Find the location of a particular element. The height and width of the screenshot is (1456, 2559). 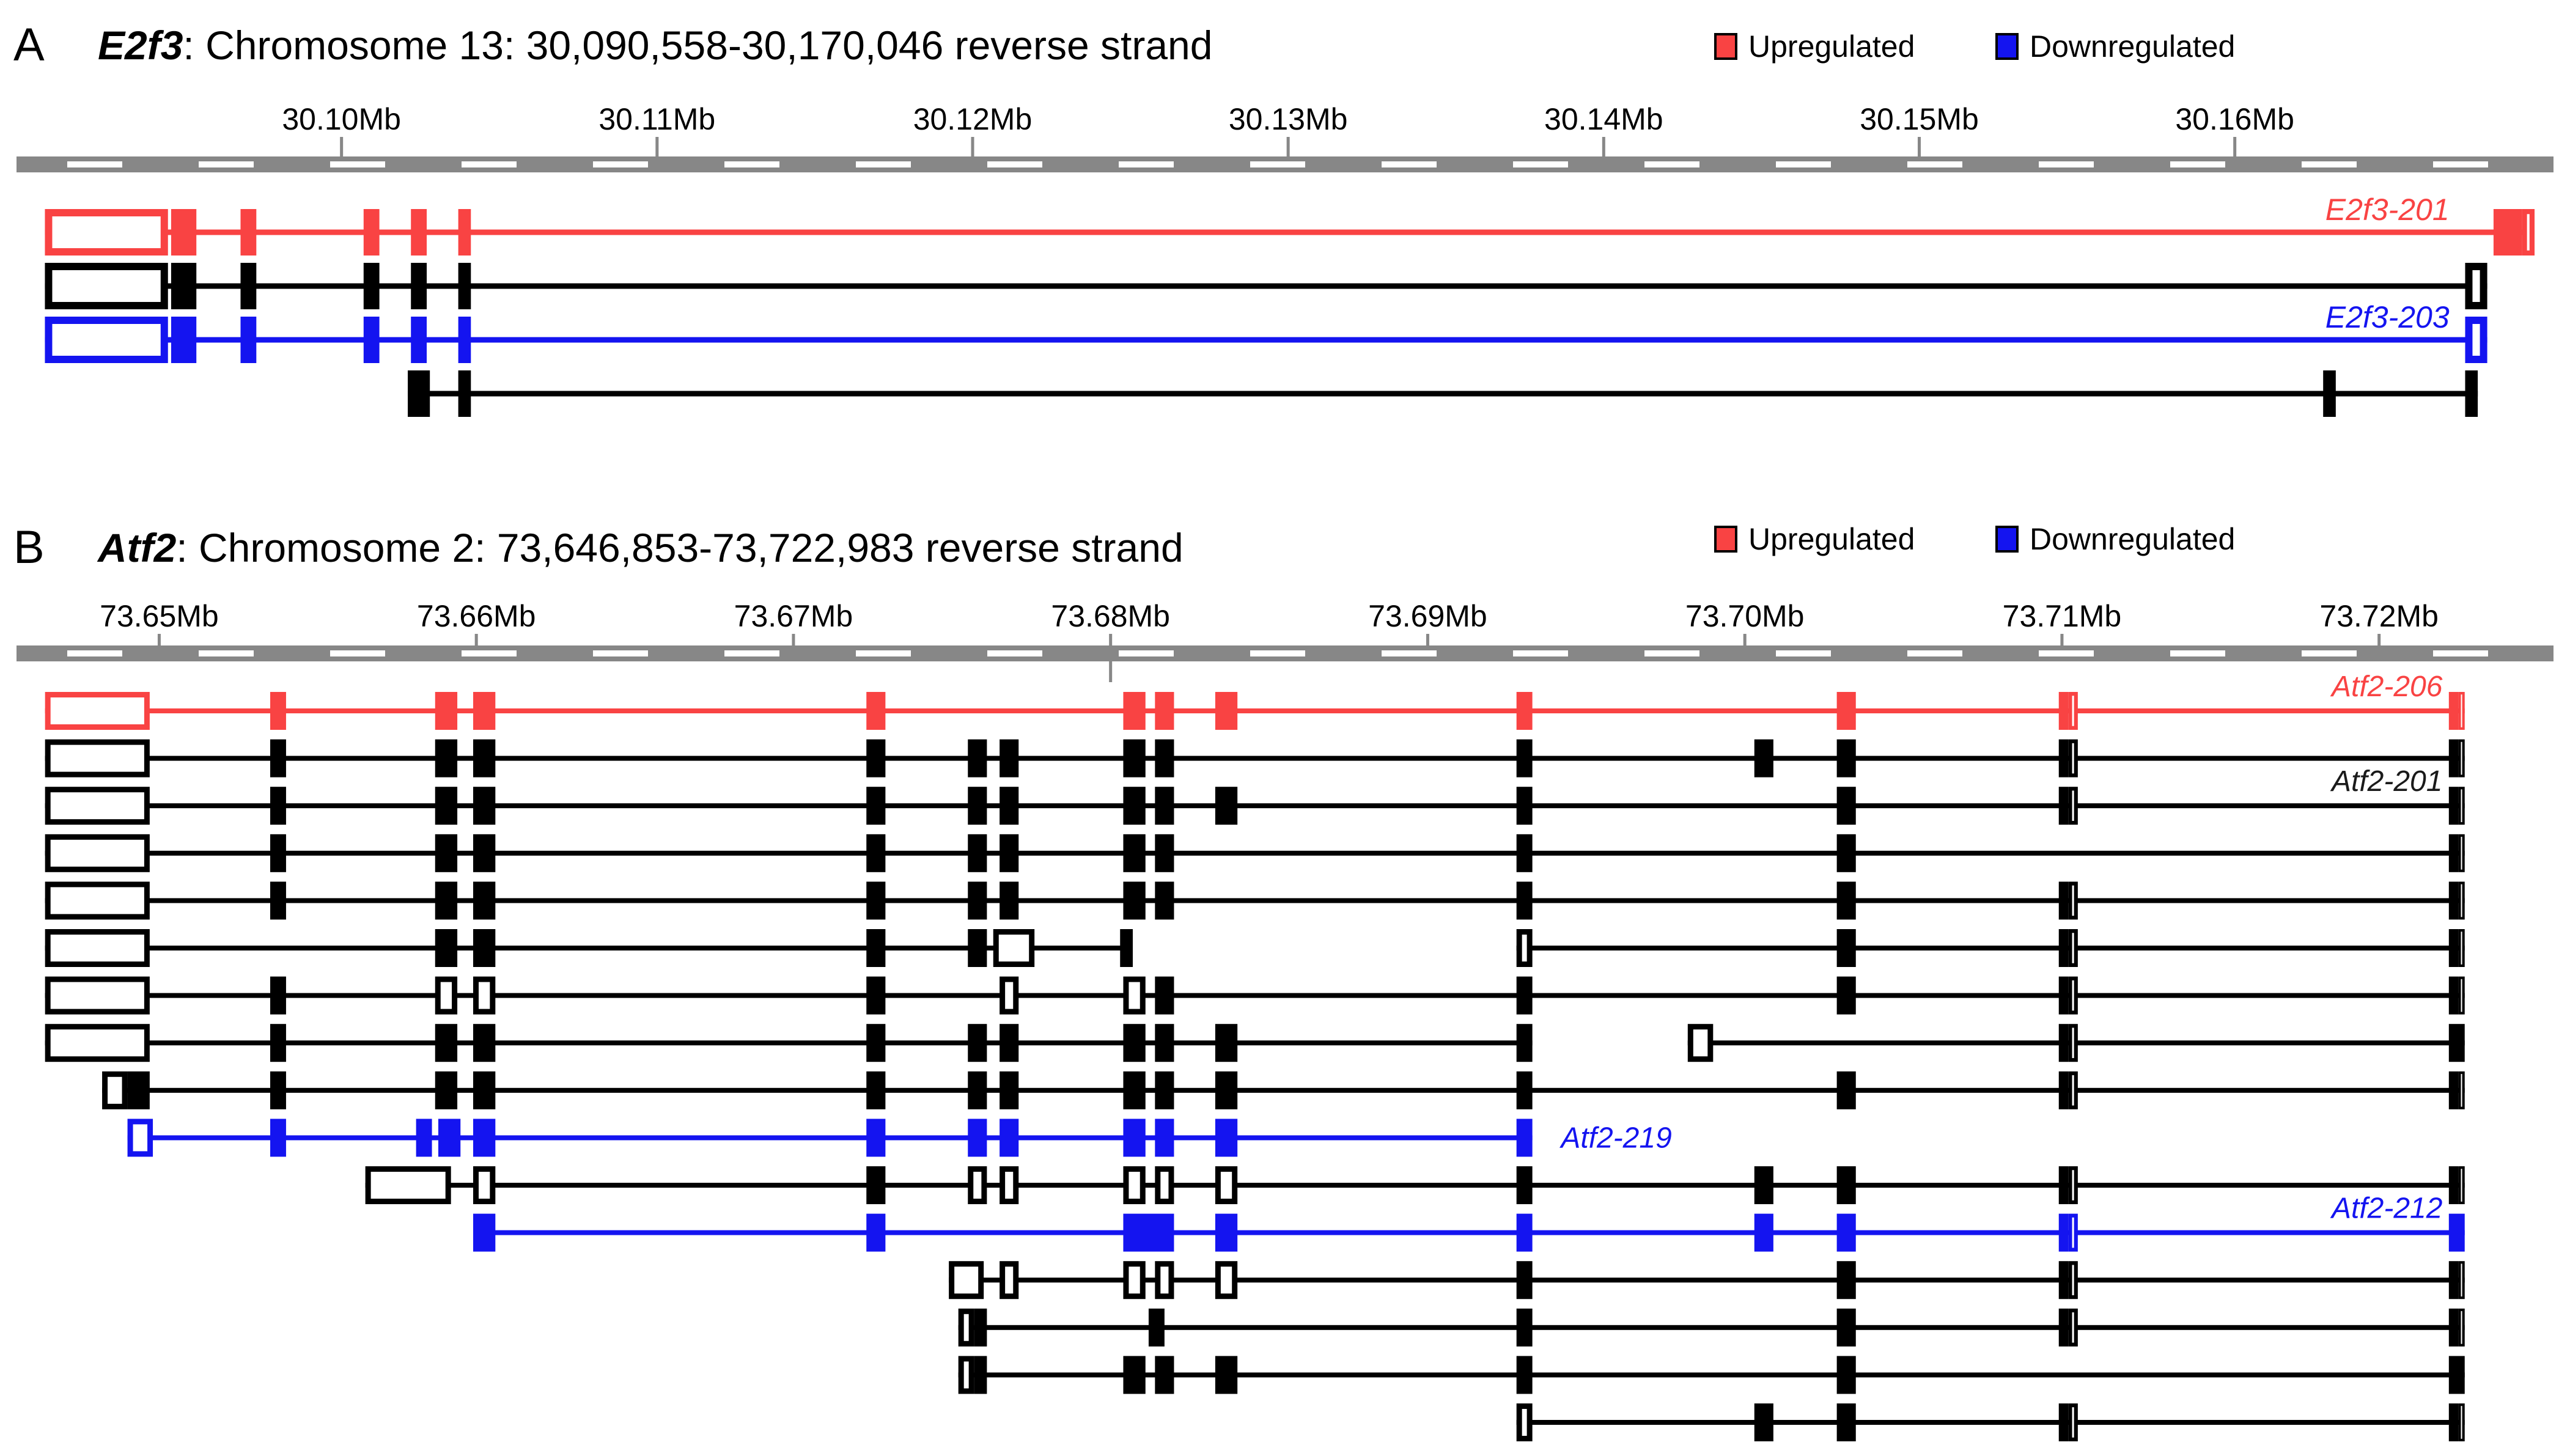

transcript-label: E2f3-203 is located at coordinates (2387, 317).